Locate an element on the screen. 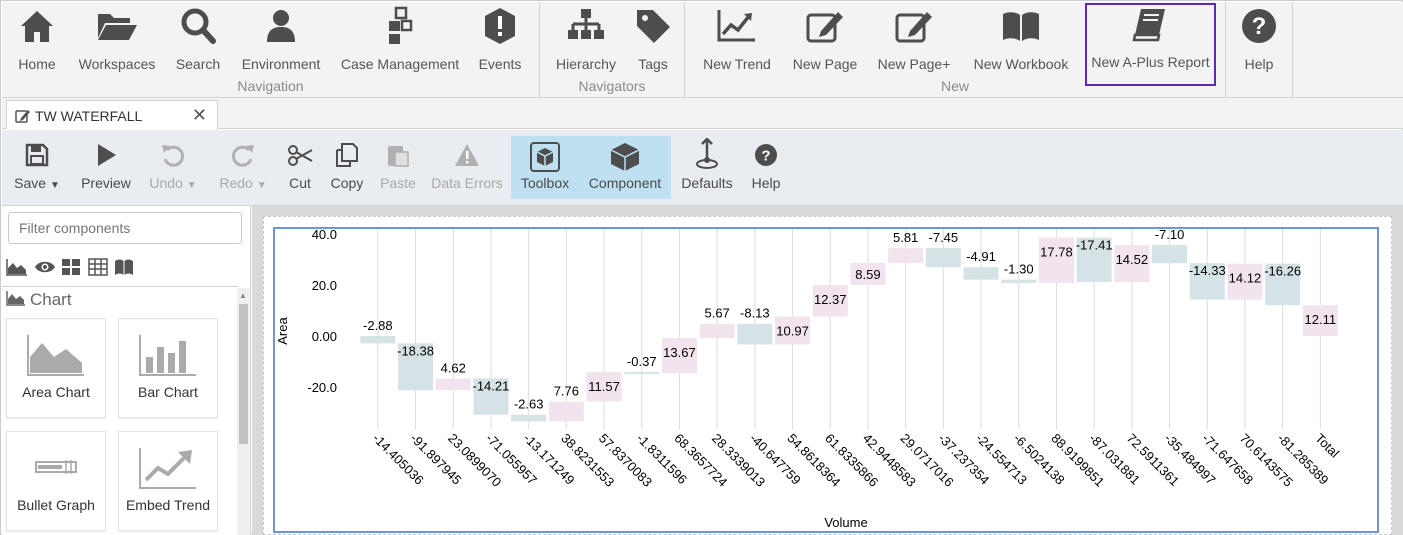  area-chart-icon is located at coordinates (55, 355).